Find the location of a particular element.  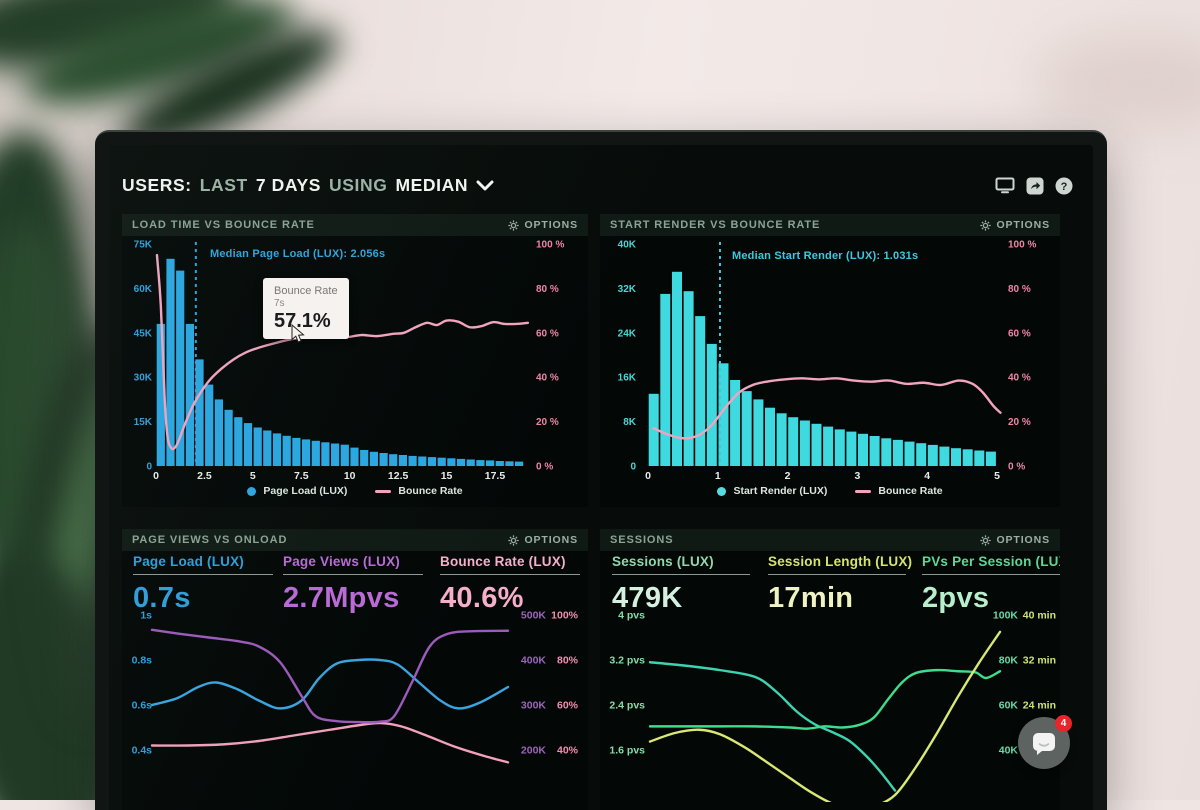

tooltip-series: Bounce Rate is located at coordinates (306, 291).